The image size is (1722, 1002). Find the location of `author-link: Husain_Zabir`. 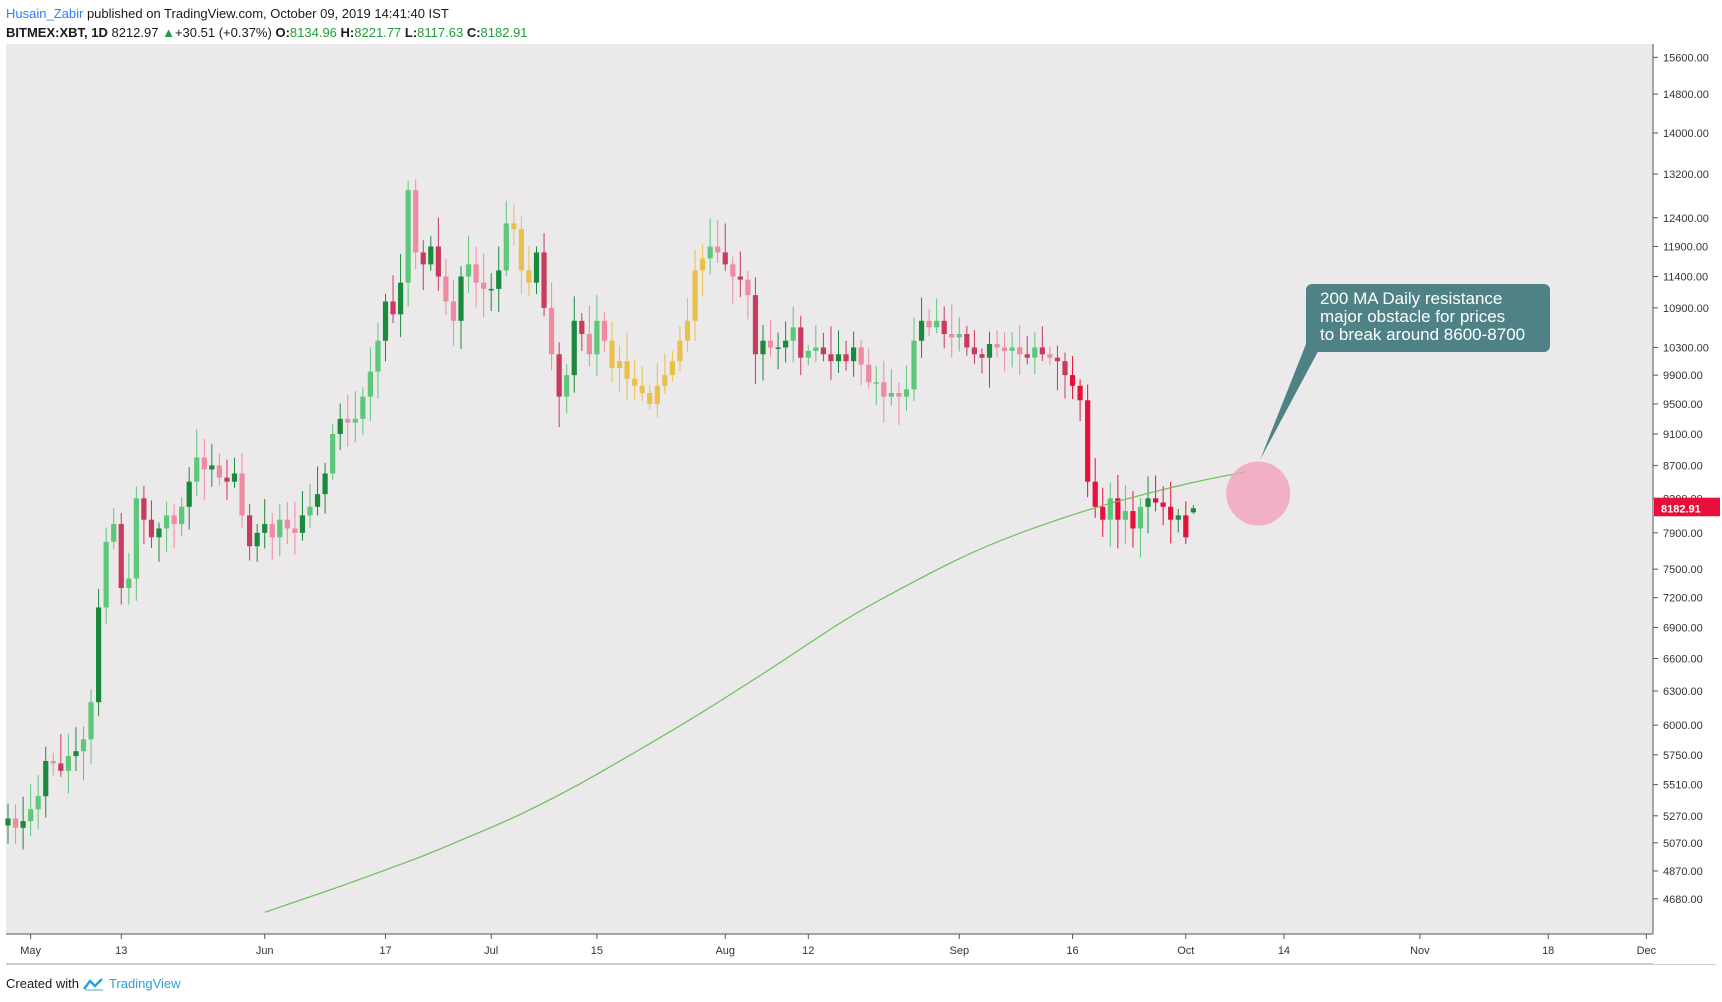

author-link: Husain_Zabir is located at coordinates (45, 13).